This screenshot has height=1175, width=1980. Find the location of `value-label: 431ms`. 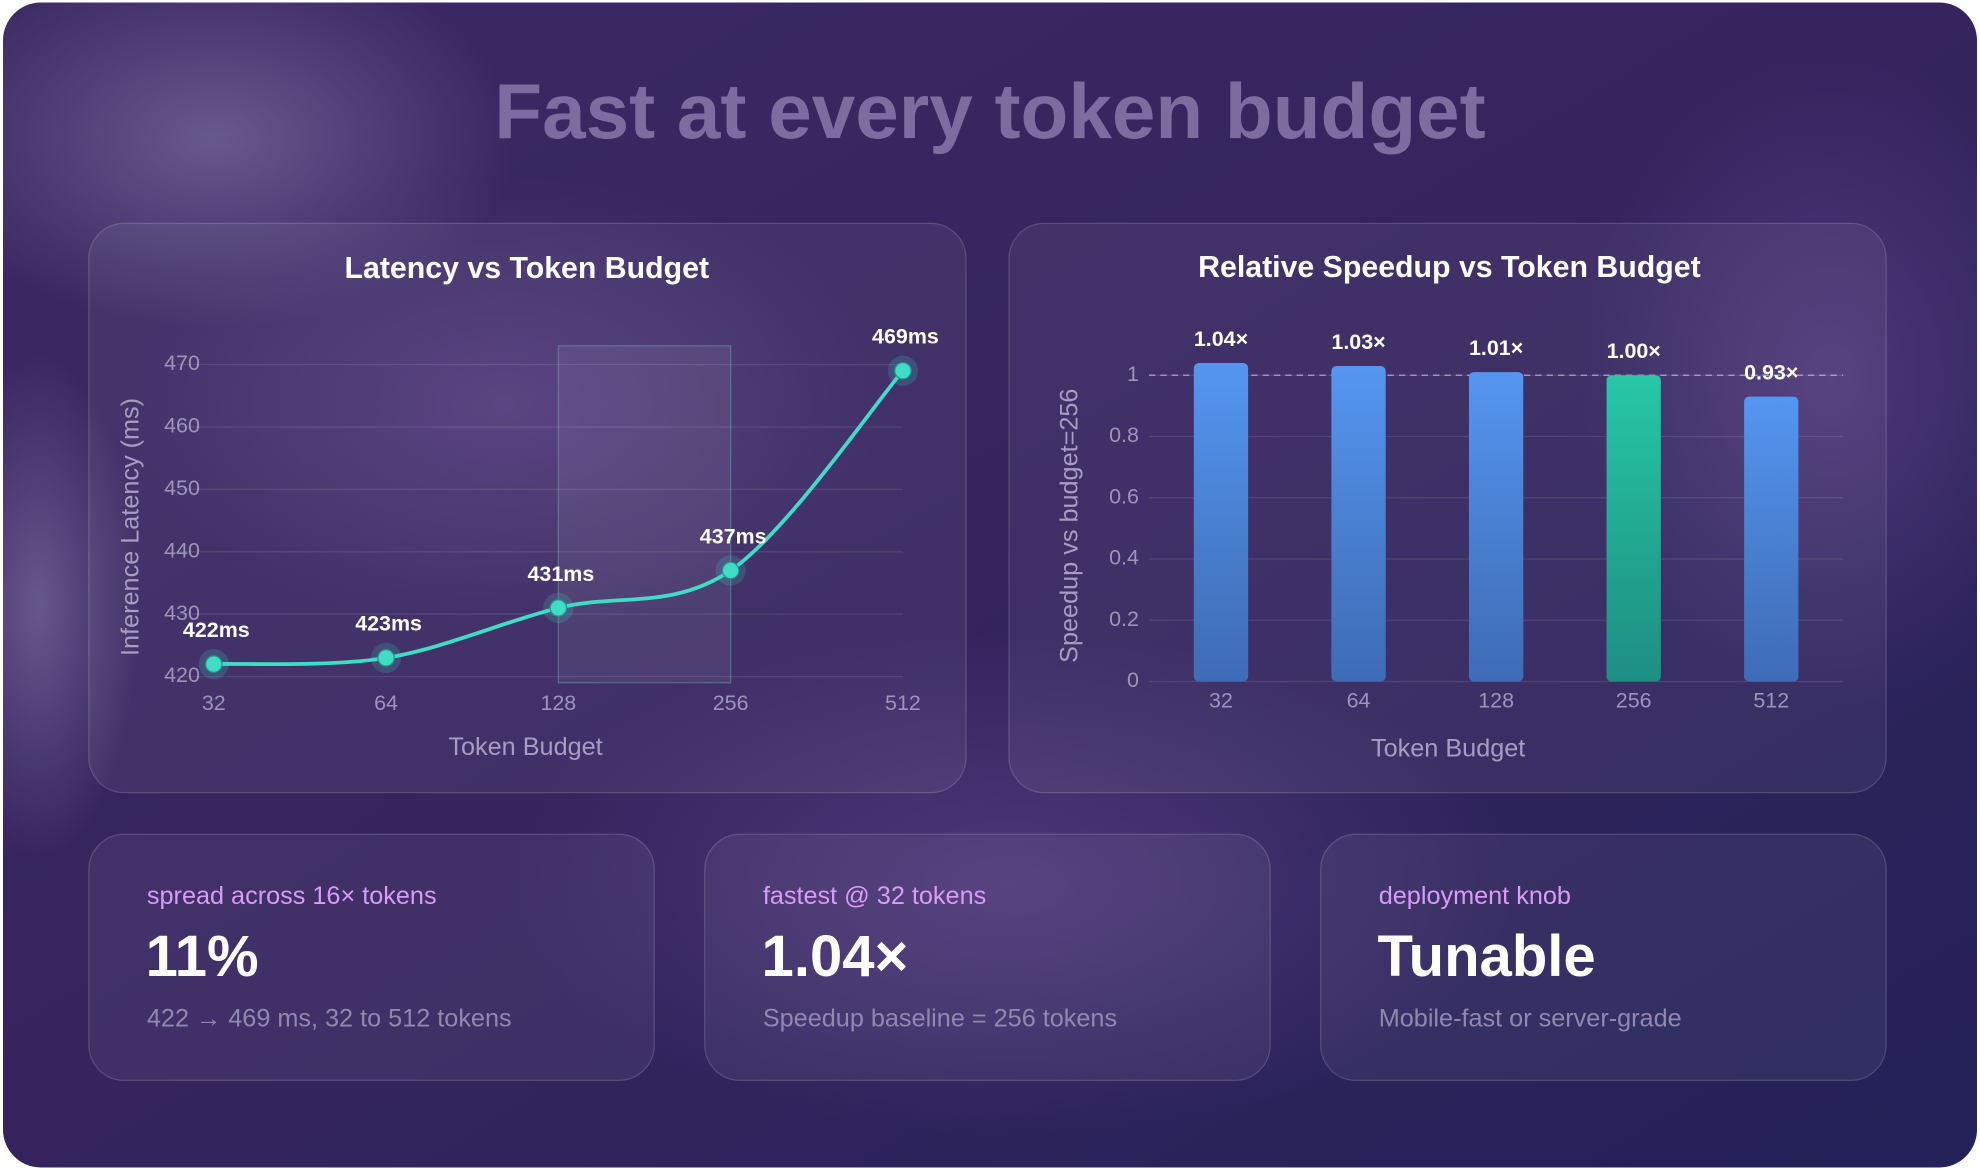

value-label: 431ms is located at coordinates (560, 574).